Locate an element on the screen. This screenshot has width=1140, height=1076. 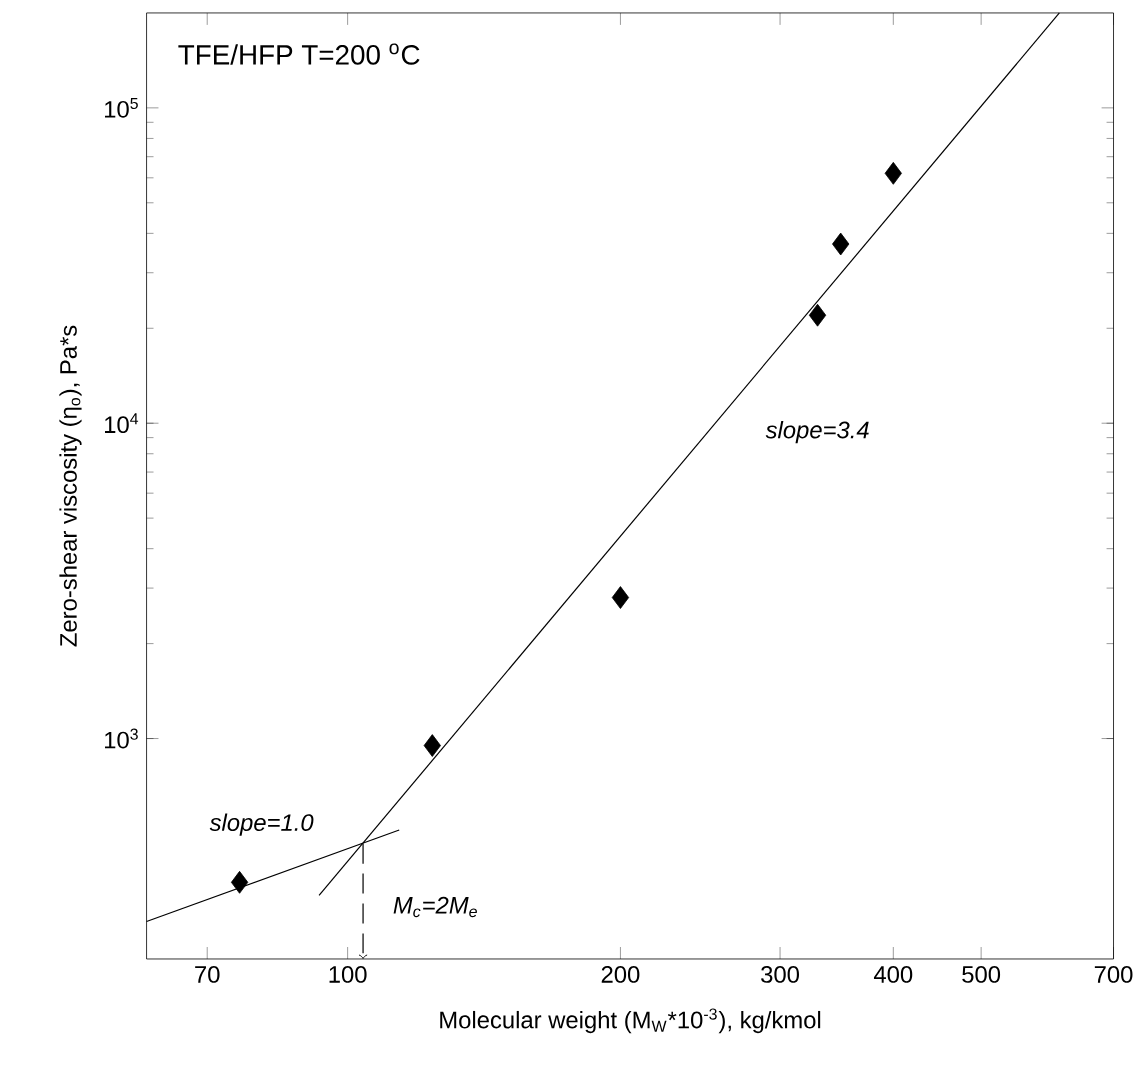
annotation: slope=1.0 is located at coordinates (261, 824).